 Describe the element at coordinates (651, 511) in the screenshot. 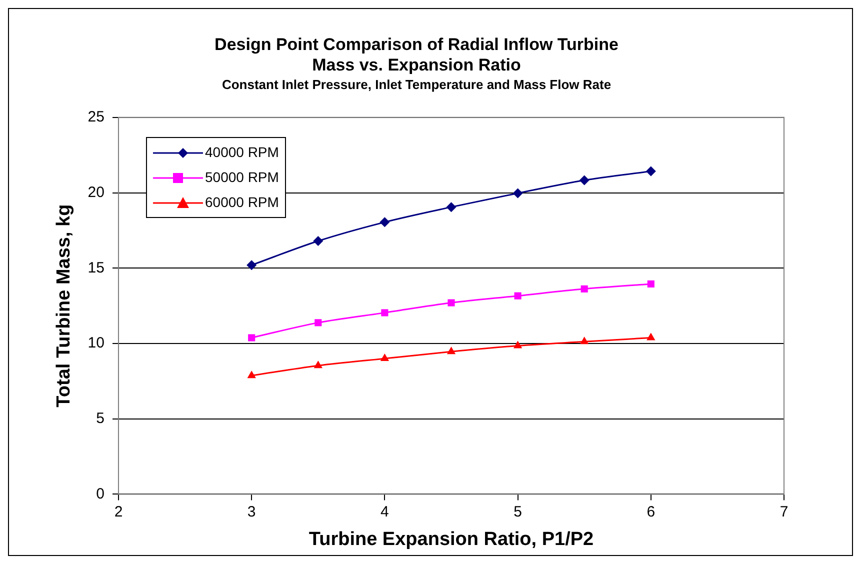

I see `x-tick-label: 6` at that location.